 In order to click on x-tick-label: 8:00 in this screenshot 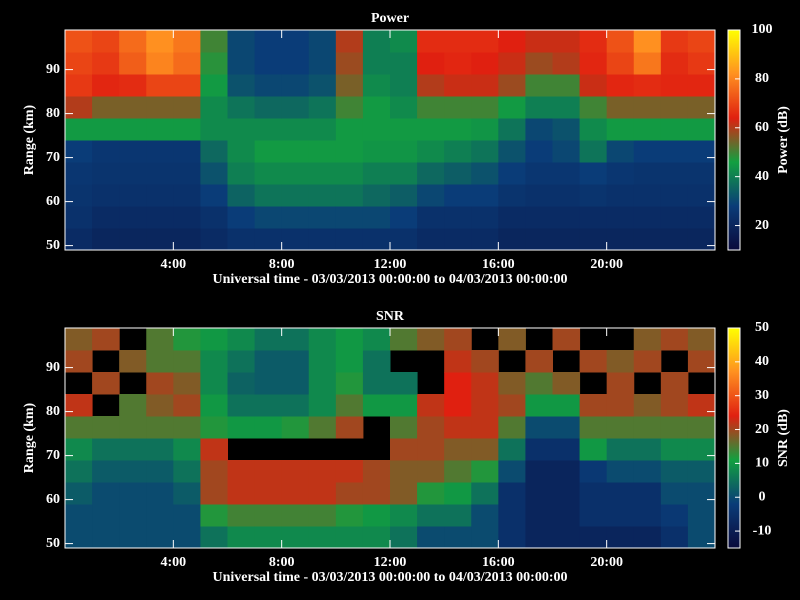, I will do `click(282, 264)`.